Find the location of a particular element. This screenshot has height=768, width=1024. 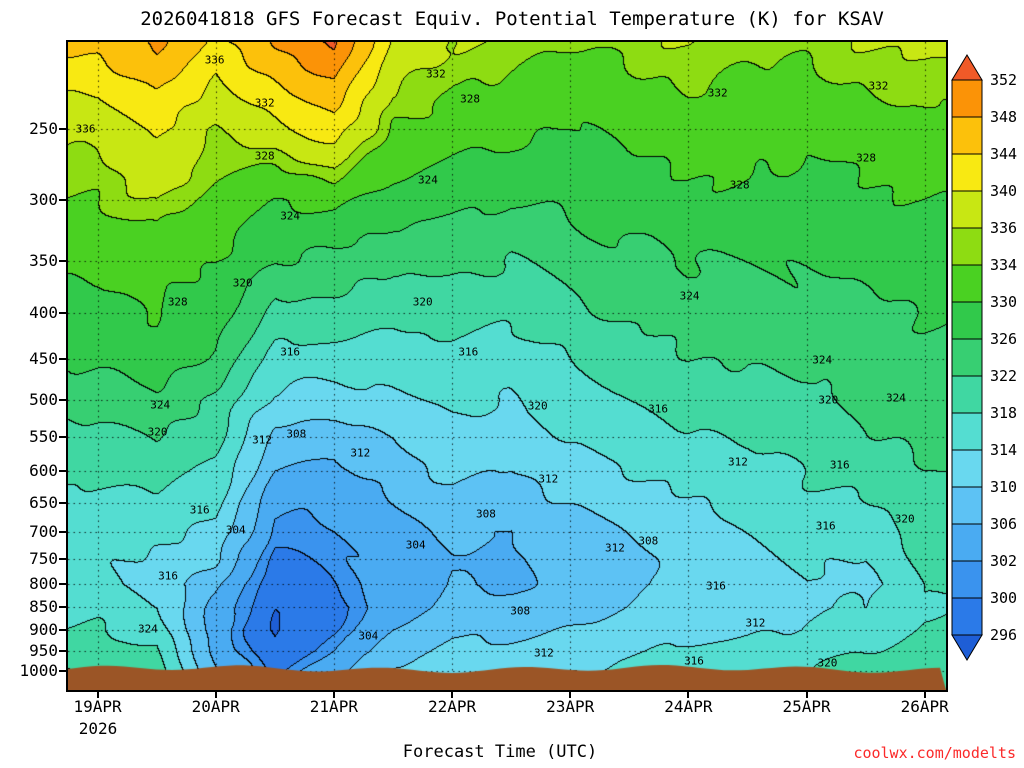

x-axis-tick-label: 26APR is located at coordinates (924, 706).